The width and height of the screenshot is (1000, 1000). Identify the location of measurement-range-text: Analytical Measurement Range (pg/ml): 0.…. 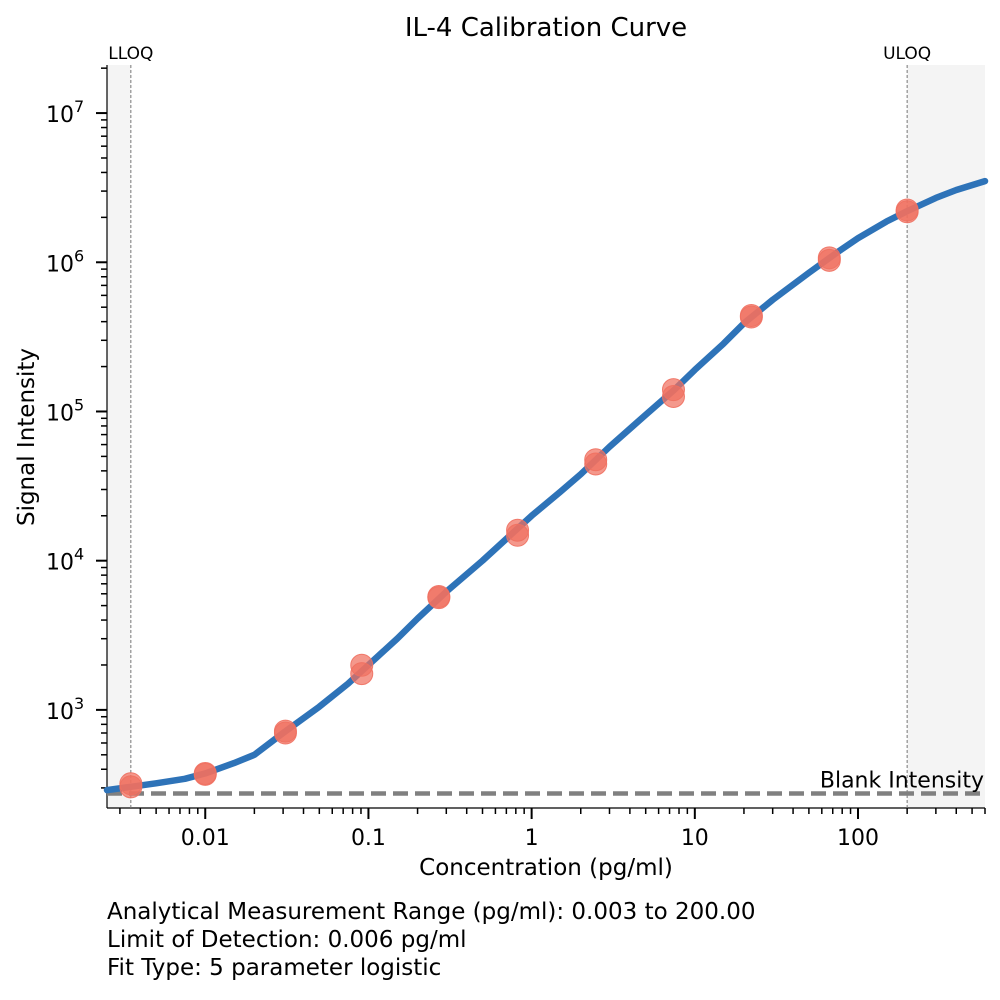
(431, 912).